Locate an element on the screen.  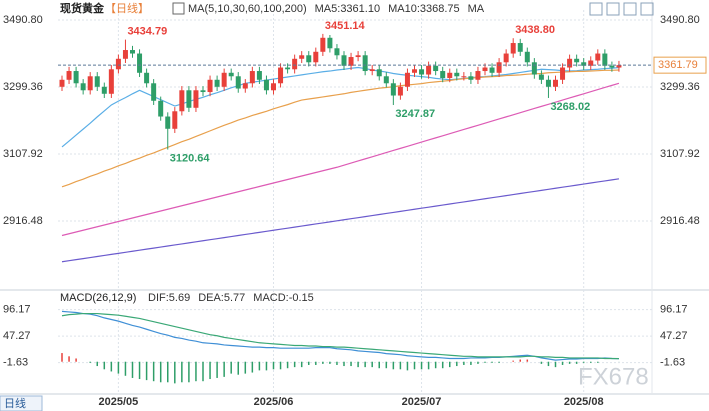
chart-subtitle: 【日线】 is located at coordinates (127, 8).